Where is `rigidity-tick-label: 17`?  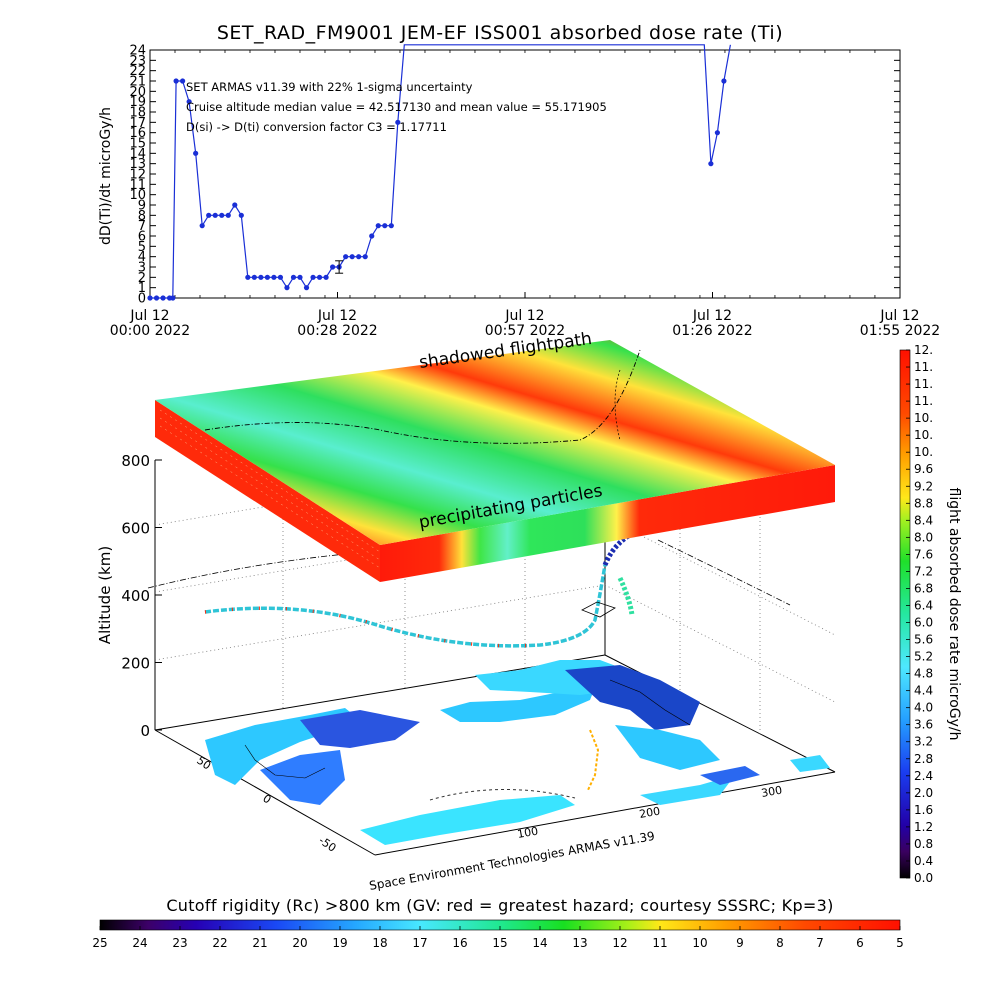
rigidity-tick-label: 17 is located at coordinates (419, 943).